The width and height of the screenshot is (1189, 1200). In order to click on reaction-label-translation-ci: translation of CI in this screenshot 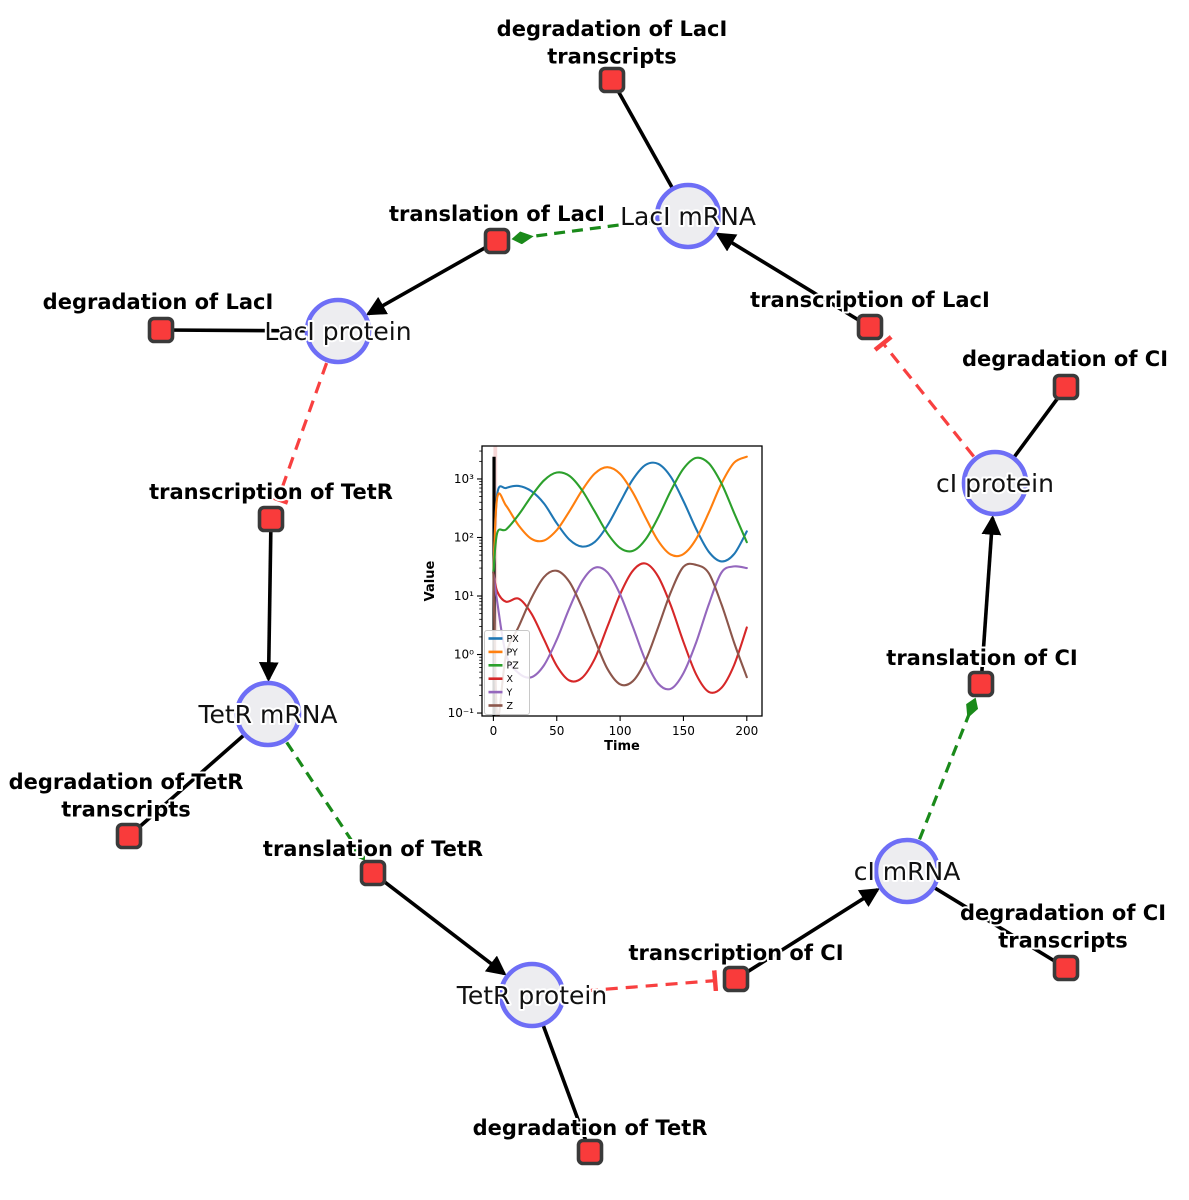, I will do `click(981, 658)`.